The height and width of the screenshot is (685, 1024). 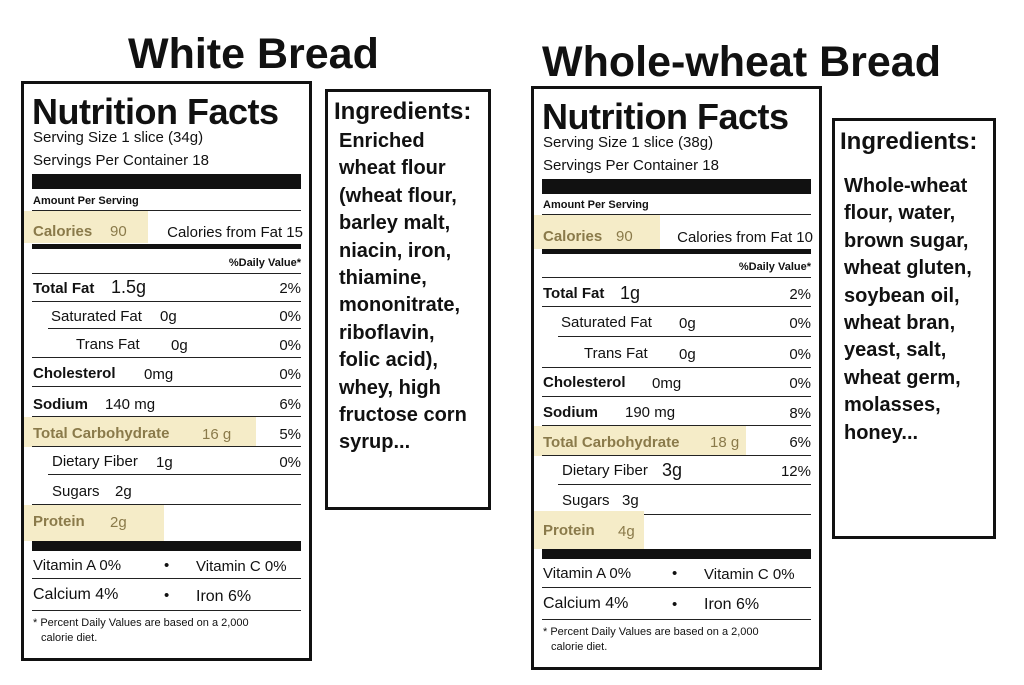 I want to click on total-carbohydrate-label: Total Carbohydrate, so click(x=101, y=433).